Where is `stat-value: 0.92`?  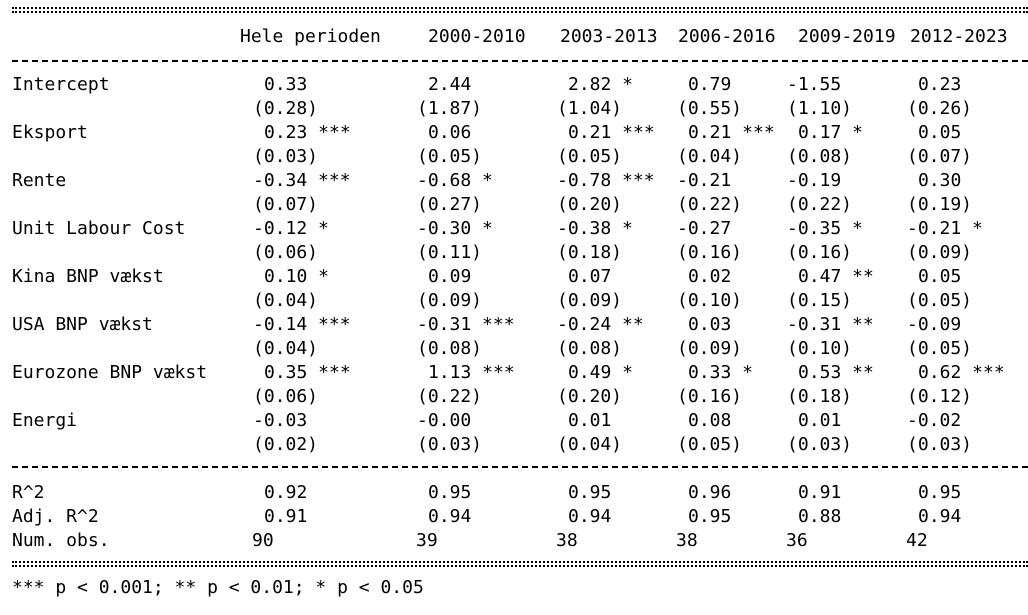 stat-value: 0.92 is located at coordinates (286, 492).